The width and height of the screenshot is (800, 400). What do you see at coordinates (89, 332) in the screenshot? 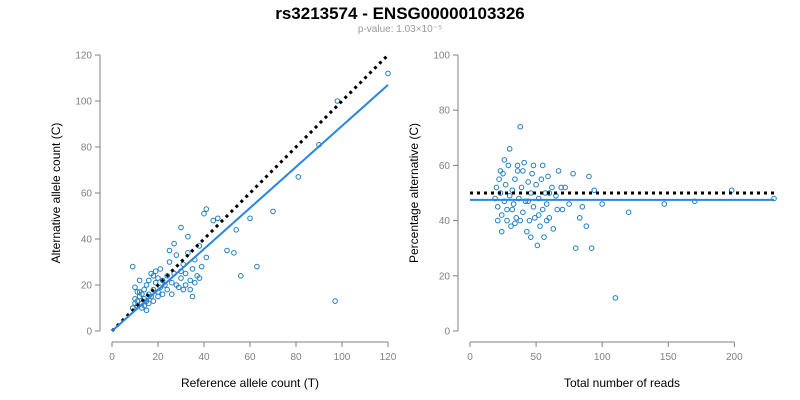
I see `left-y-tick-label: 0` at bounding box center [89, 332].